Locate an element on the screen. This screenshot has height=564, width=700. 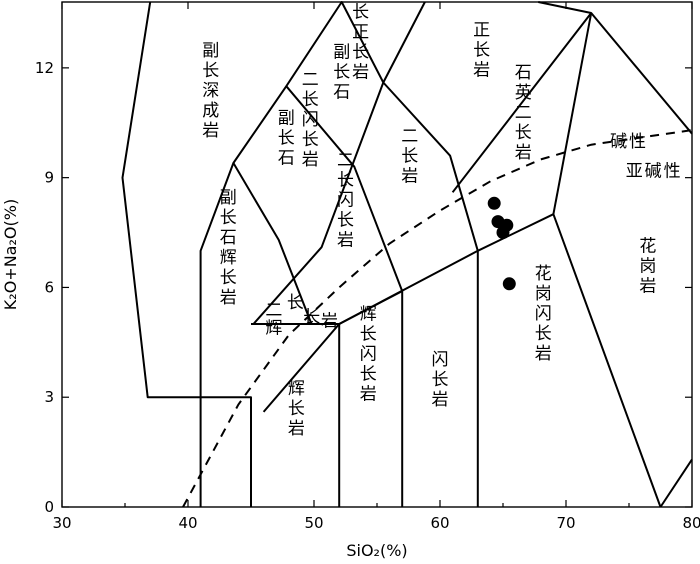
y-tick-label: 9 is located at coordinates (49, 178).